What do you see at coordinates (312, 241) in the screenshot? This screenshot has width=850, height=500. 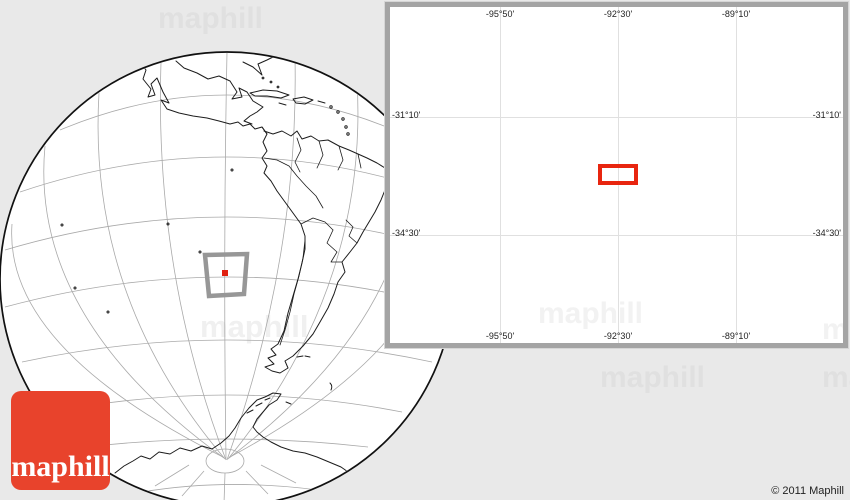 I see `country-borders` at bounding box center [312, 241].